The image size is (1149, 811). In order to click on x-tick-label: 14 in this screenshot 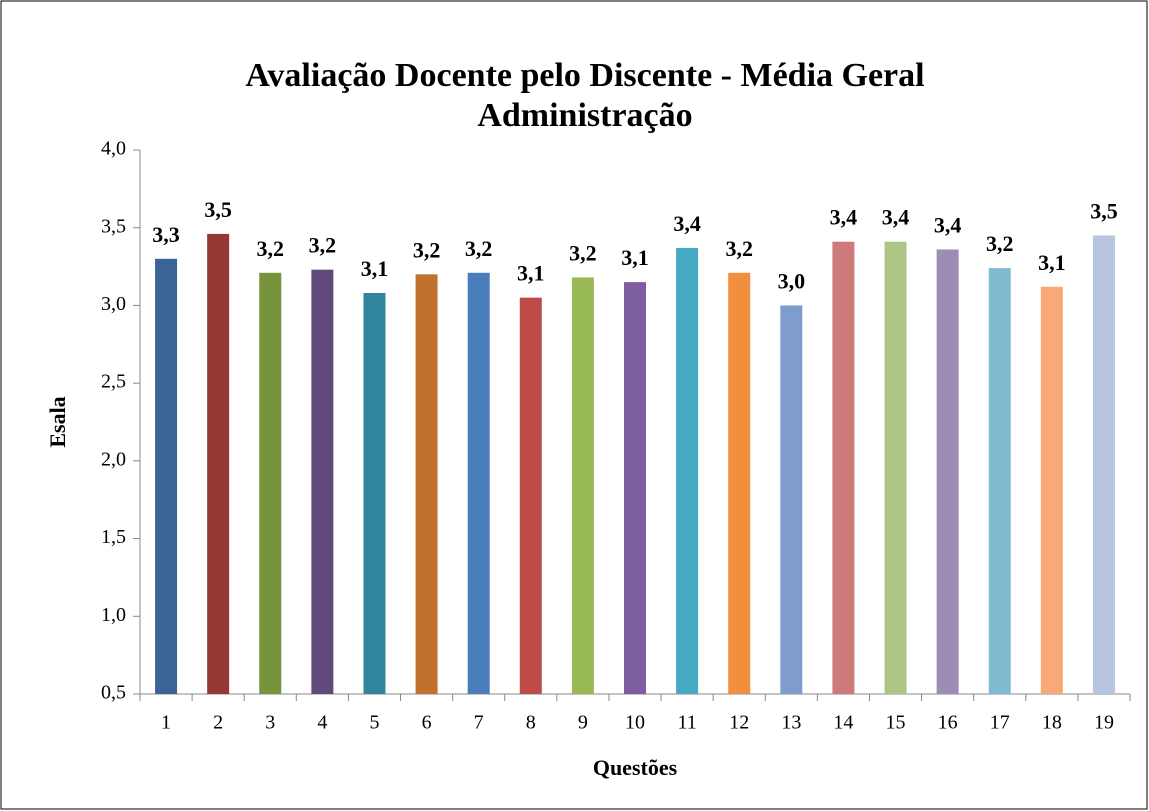, I will do `click(843, 723)`.